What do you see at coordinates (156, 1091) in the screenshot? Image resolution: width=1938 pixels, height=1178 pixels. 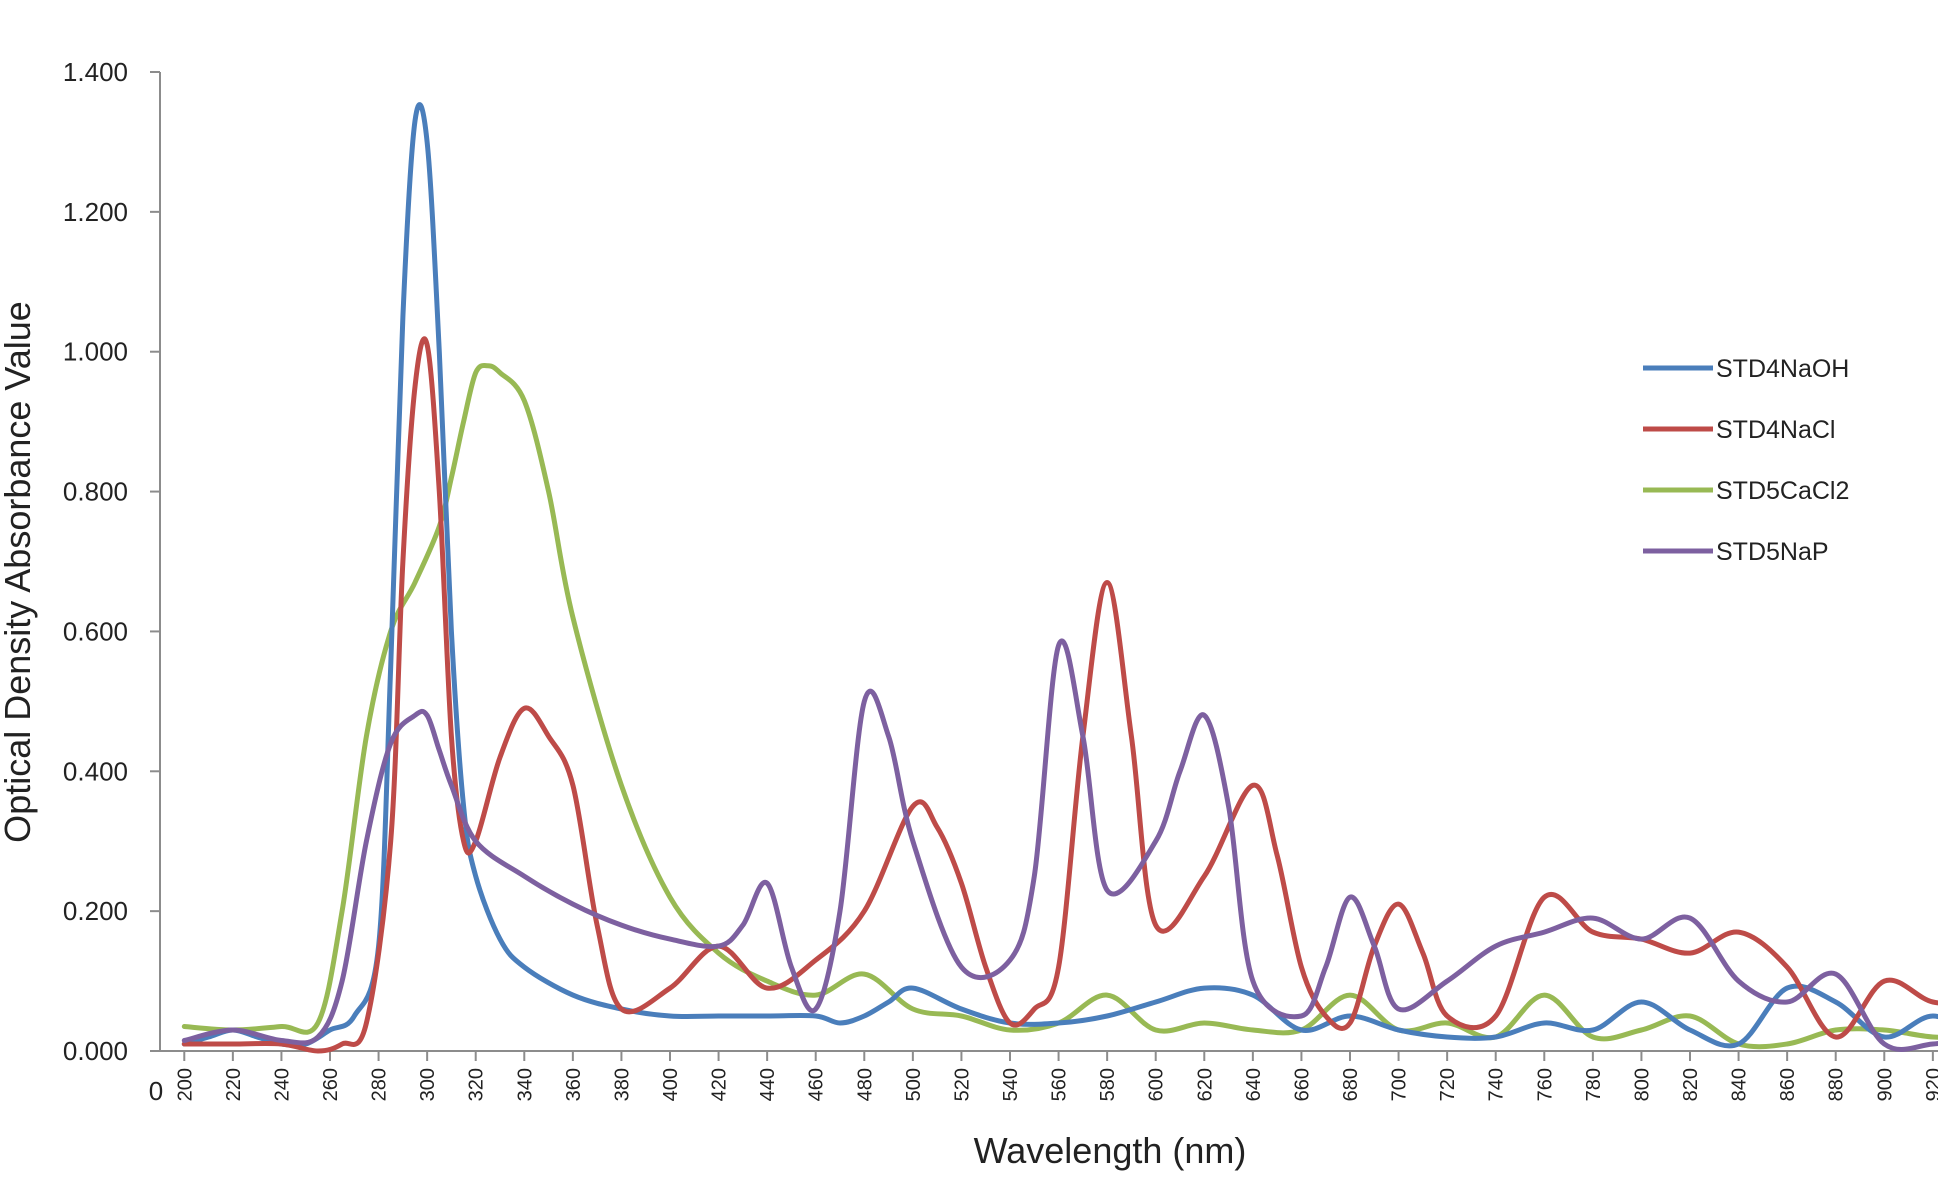 I see `x-origin-label: 0` at bounding box center [156, 1091].